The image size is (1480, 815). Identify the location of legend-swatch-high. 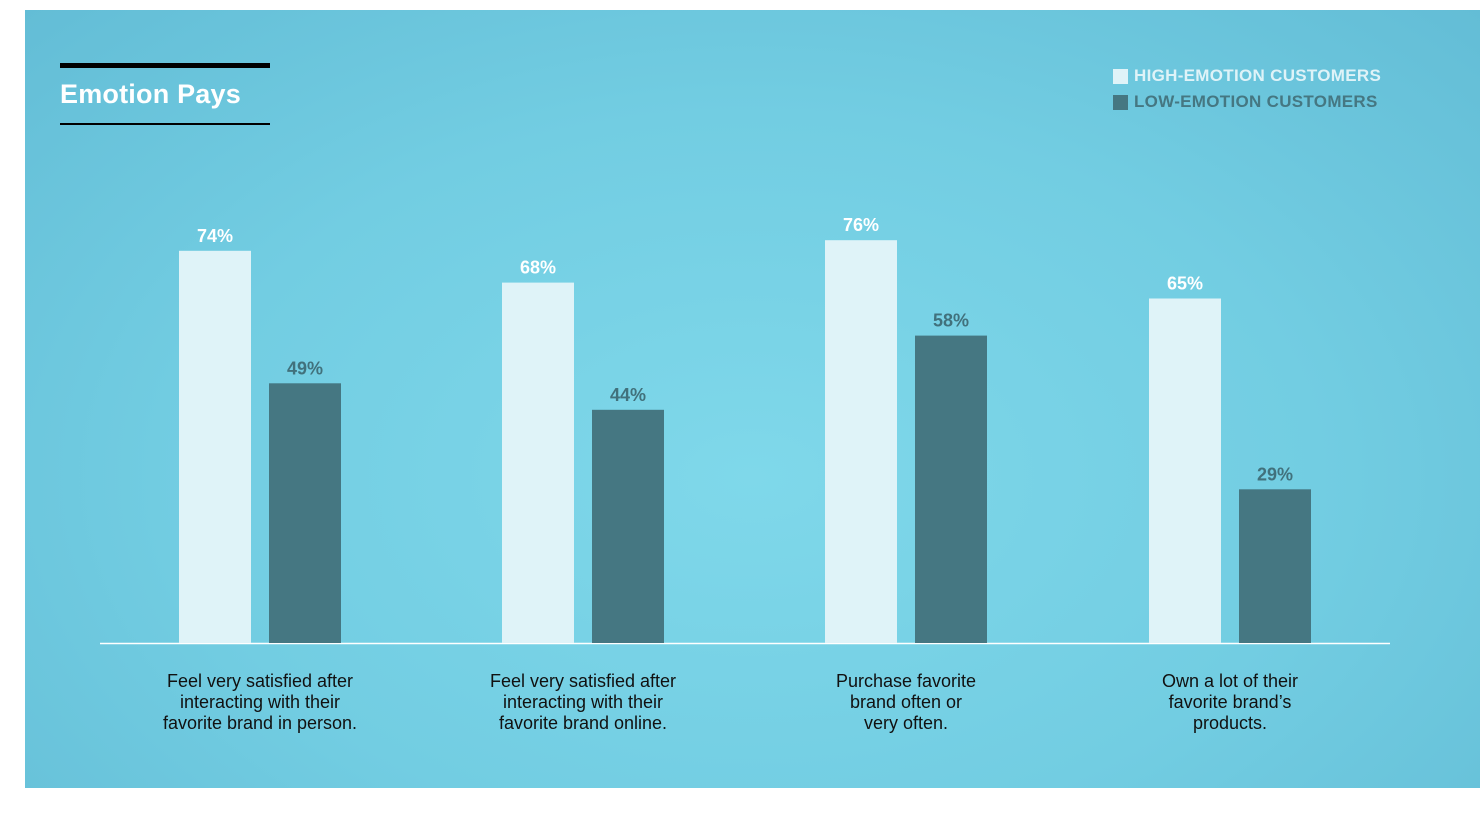
(1120, 76).